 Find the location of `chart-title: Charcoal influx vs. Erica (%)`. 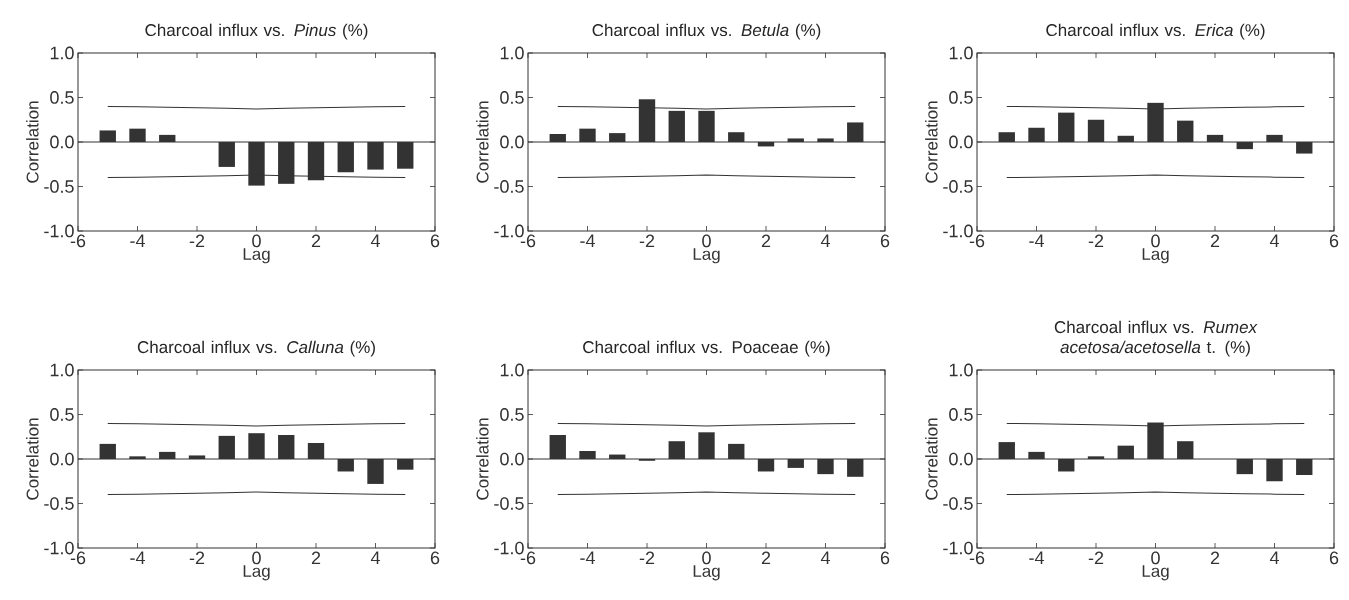

chart-title: Charcoal influx vs. Erica (%) is located at coordinates (1155, 31).